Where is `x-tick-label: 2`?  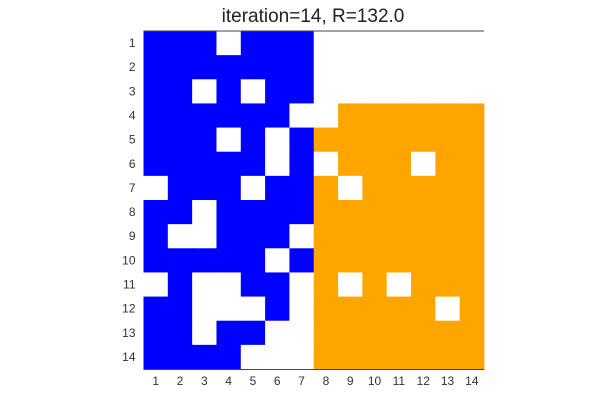 x-tick-label: 2 is located at coordinates (180, 381).